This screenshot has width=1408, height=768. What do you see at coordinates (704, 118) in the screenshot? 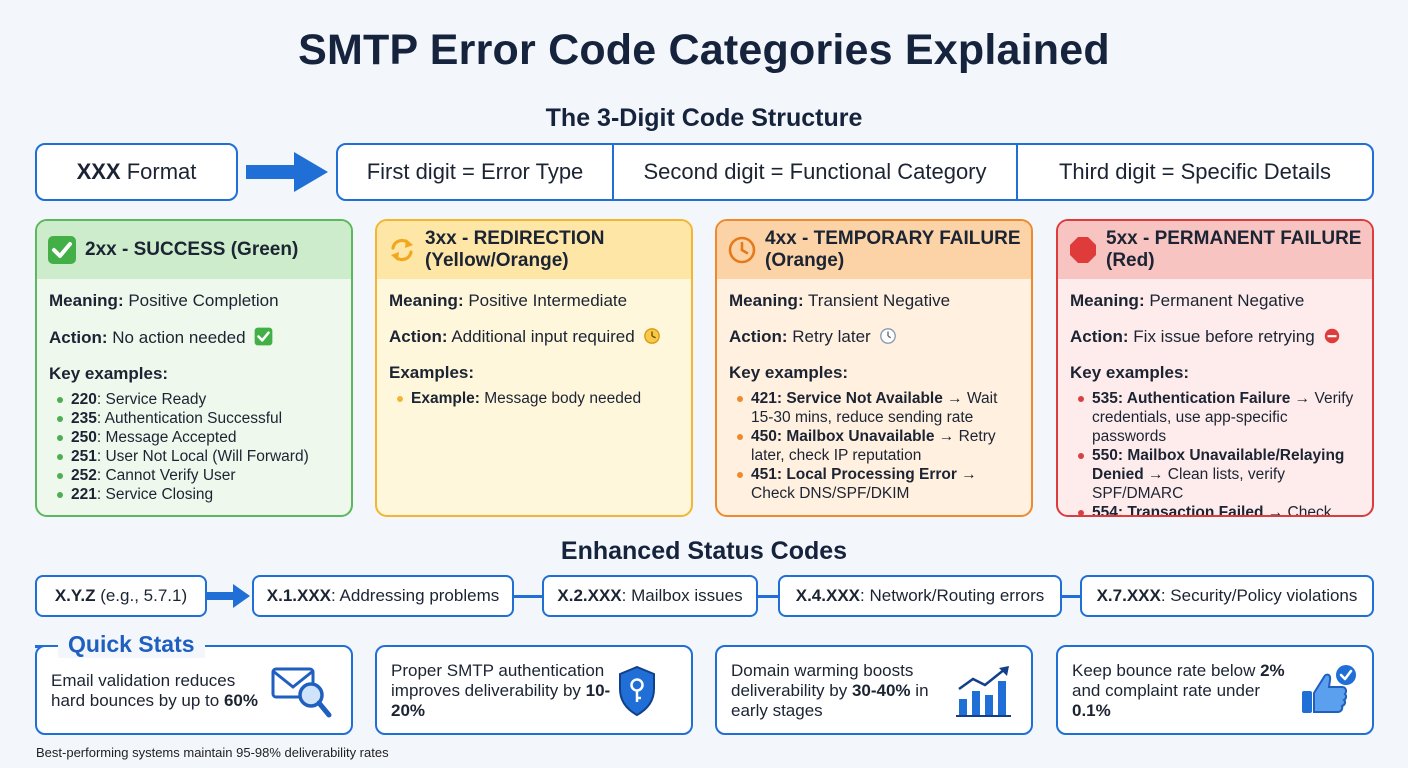
I see `structure-heading: The 3-Digit Code Structure` at bounding box center [704, 118].